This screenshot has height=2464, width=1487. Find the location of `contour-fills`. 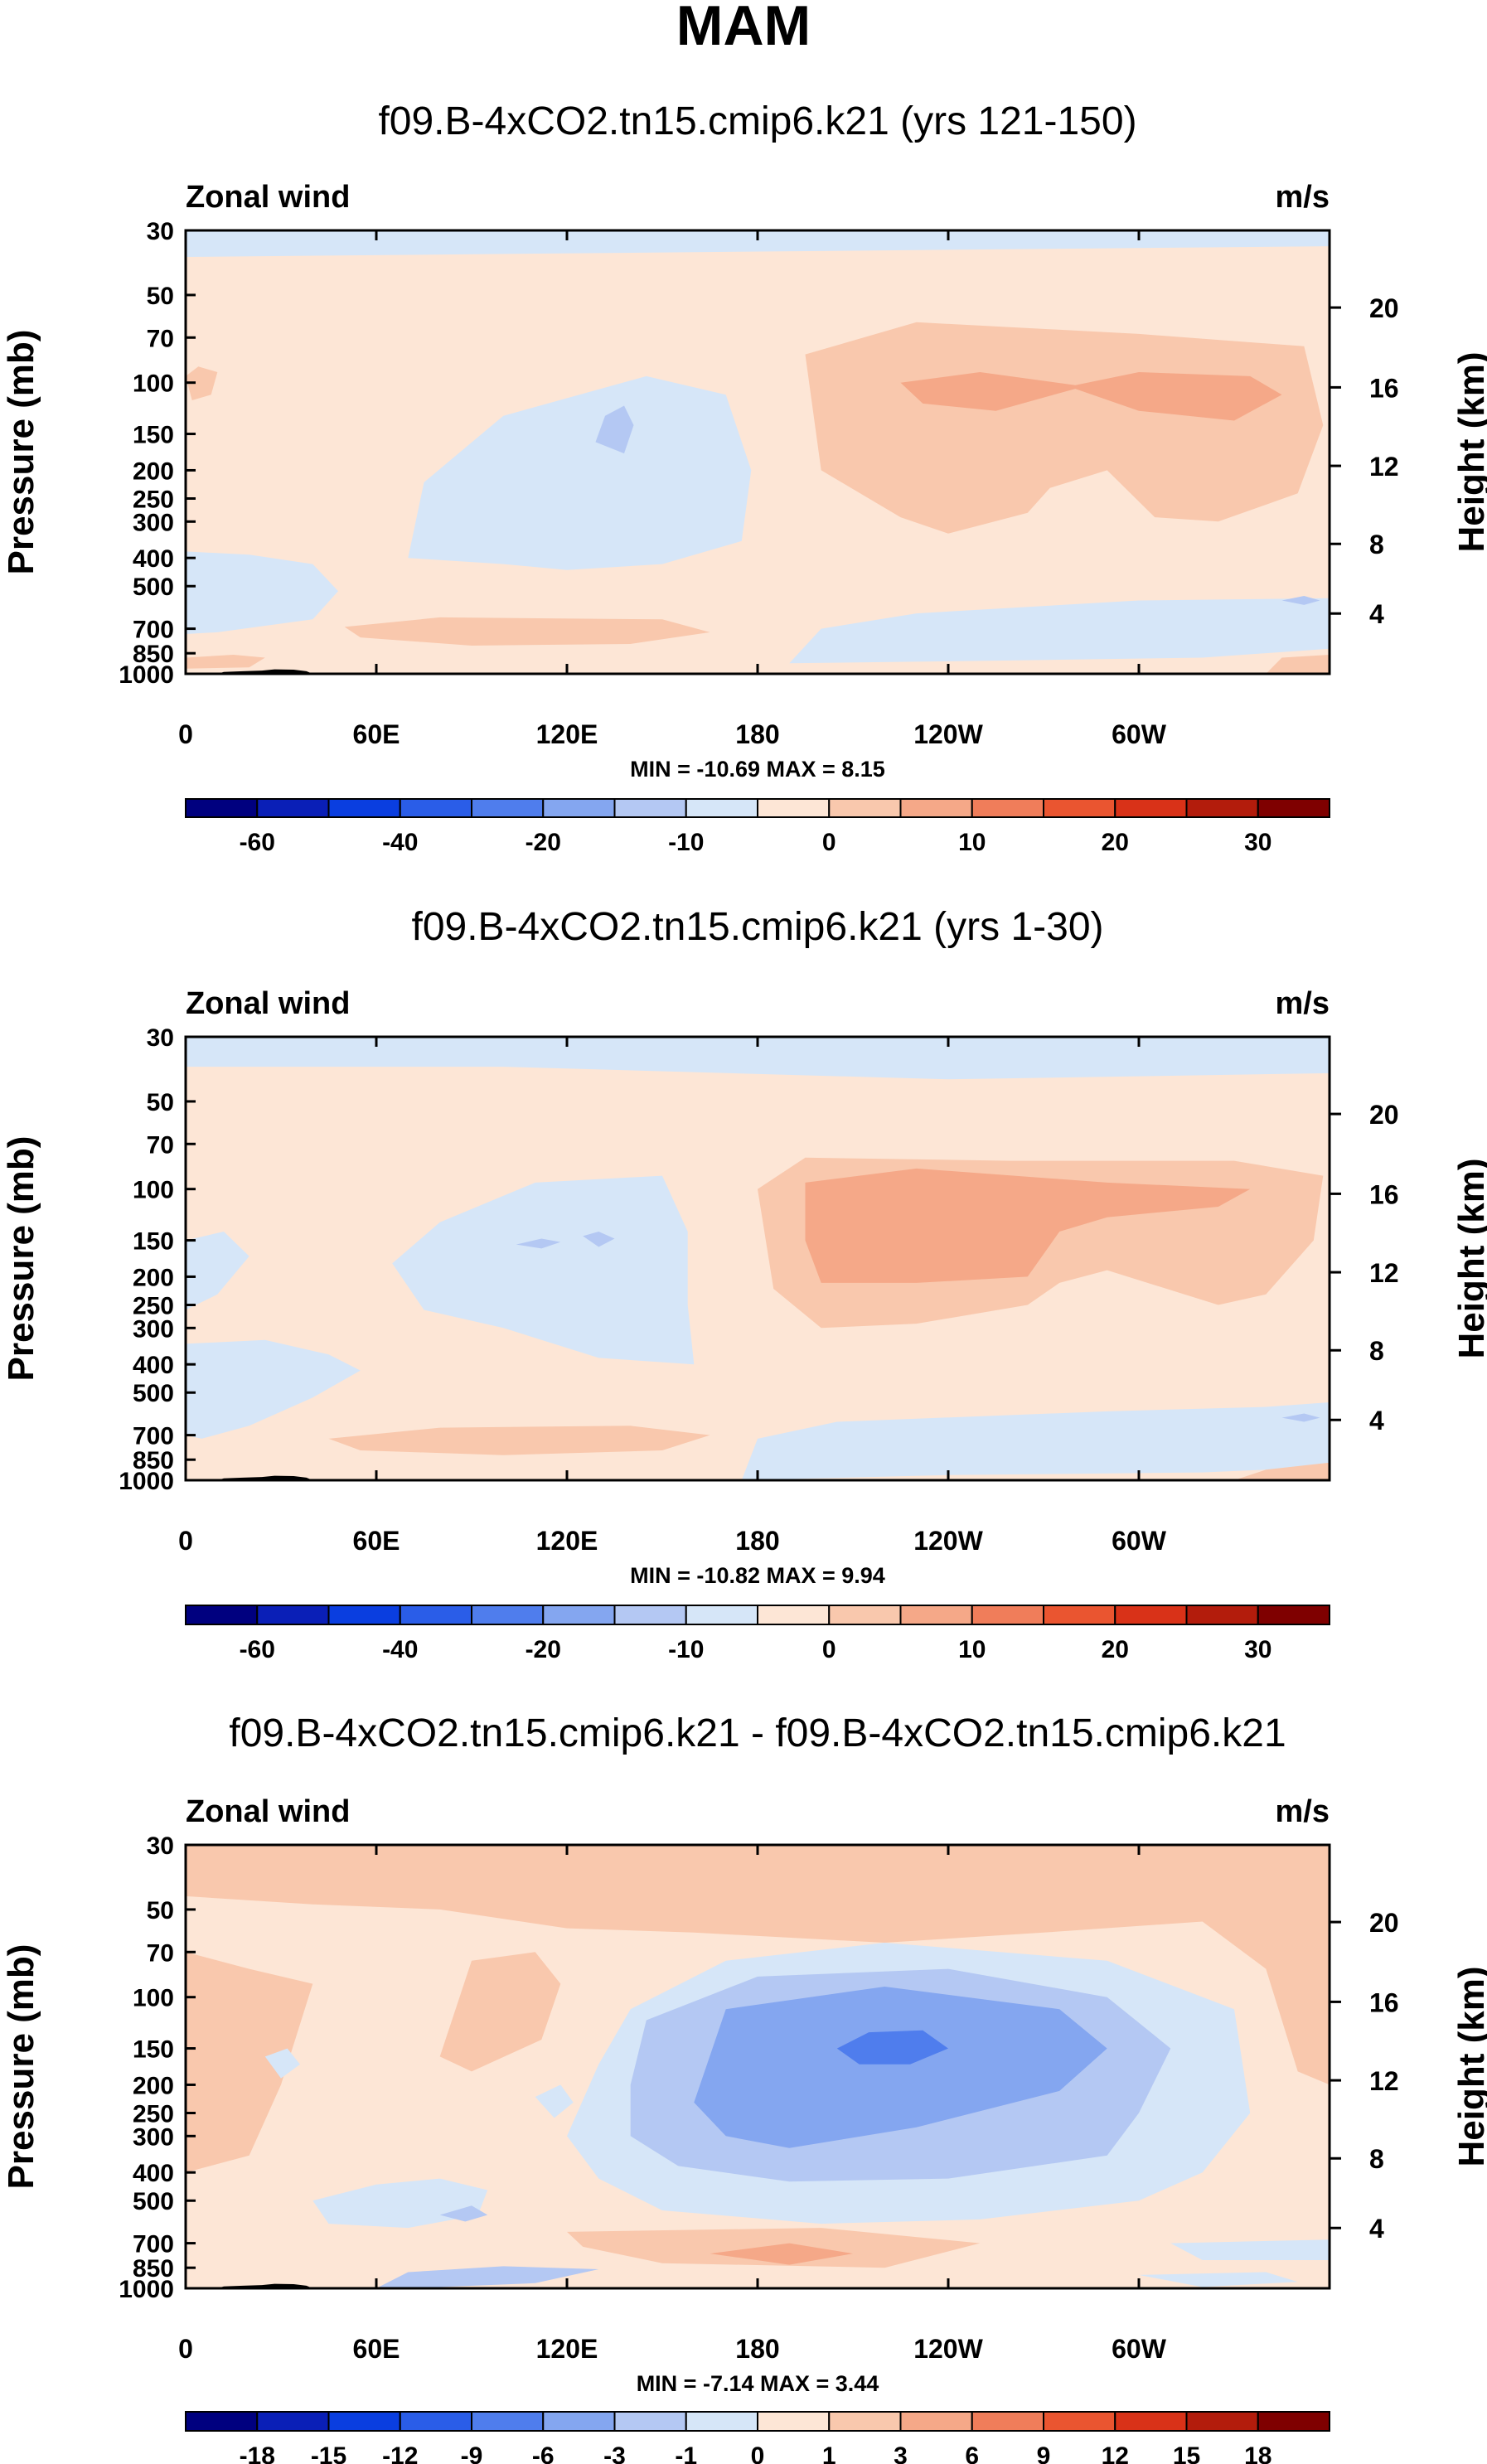

contour-fills is located at coordinates (758, 452).